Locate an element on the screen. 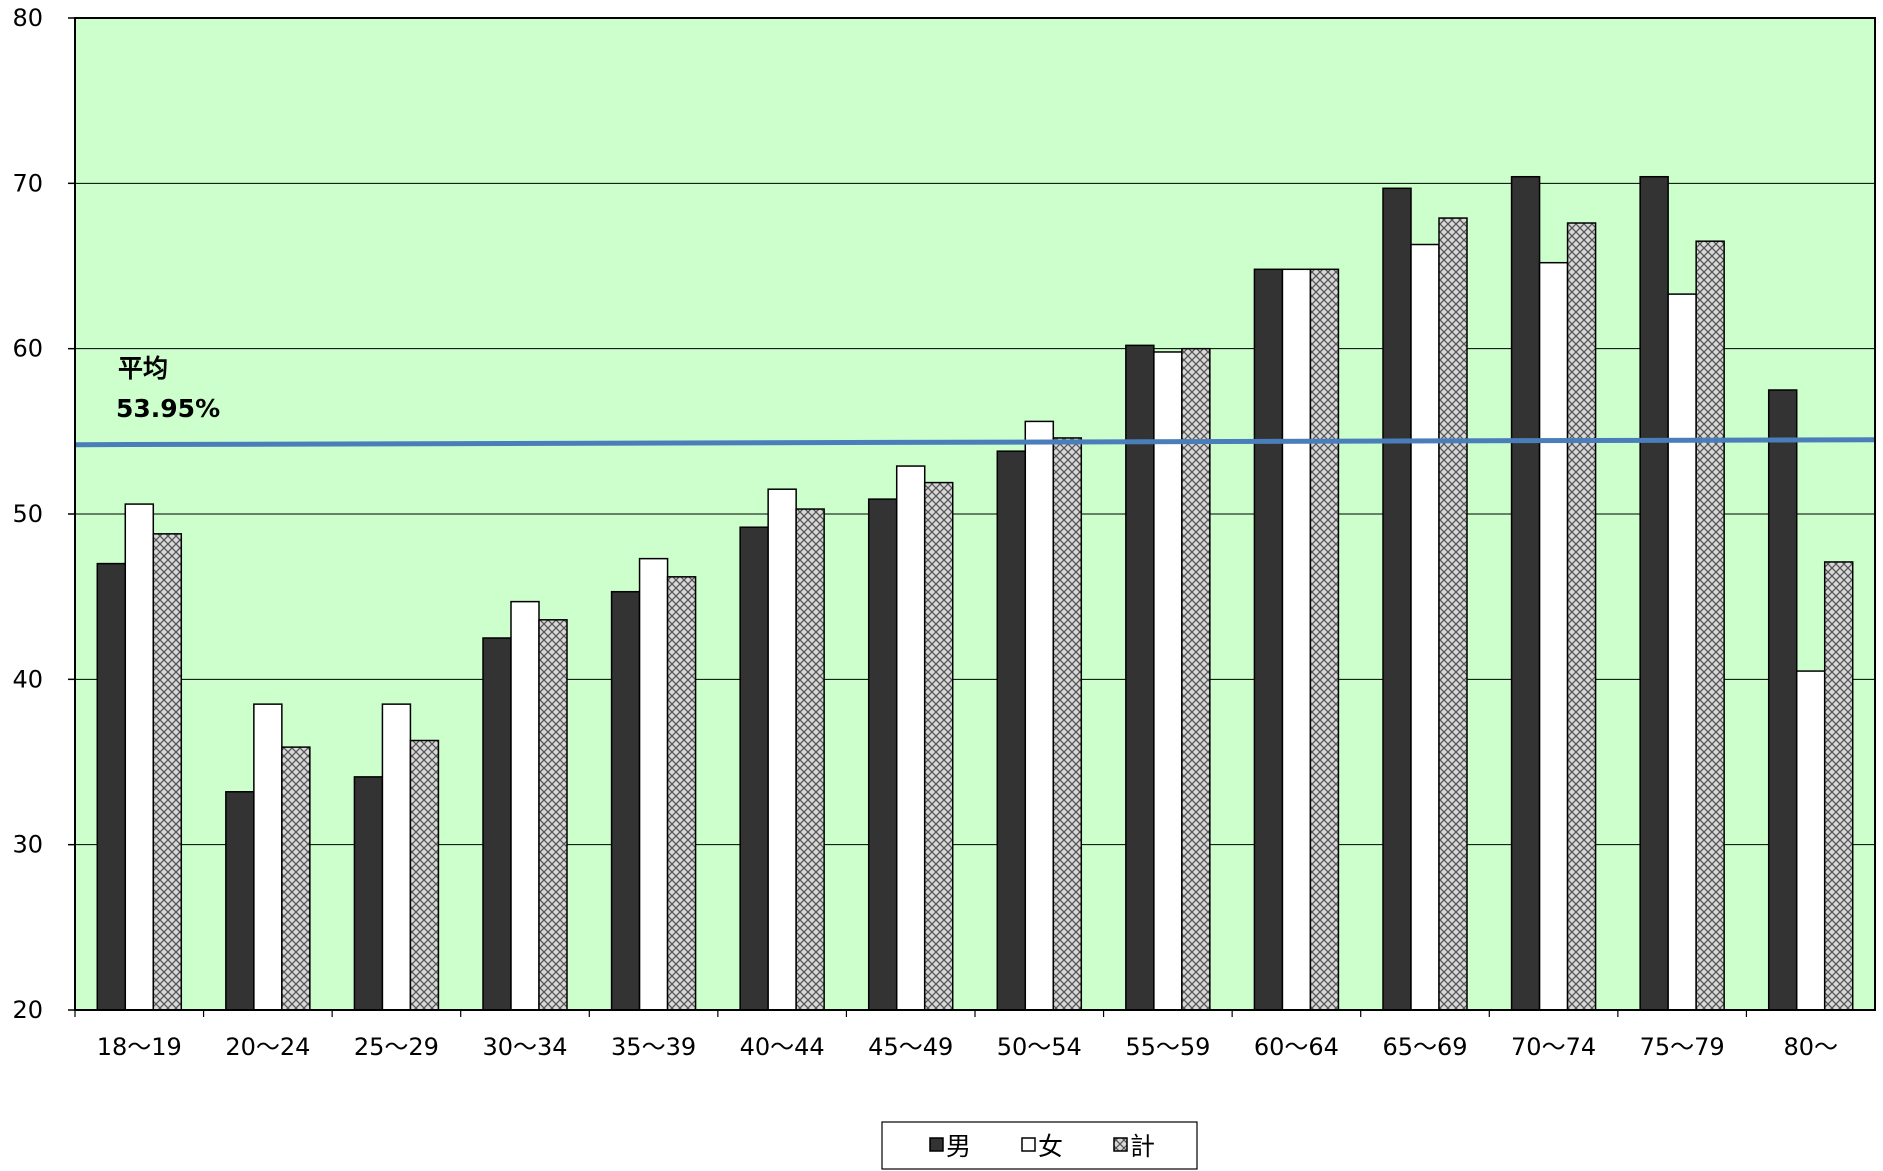 This screenshot has height=1171, width=1883. legend-label: 計 is located at coordinates (1142, 1146).